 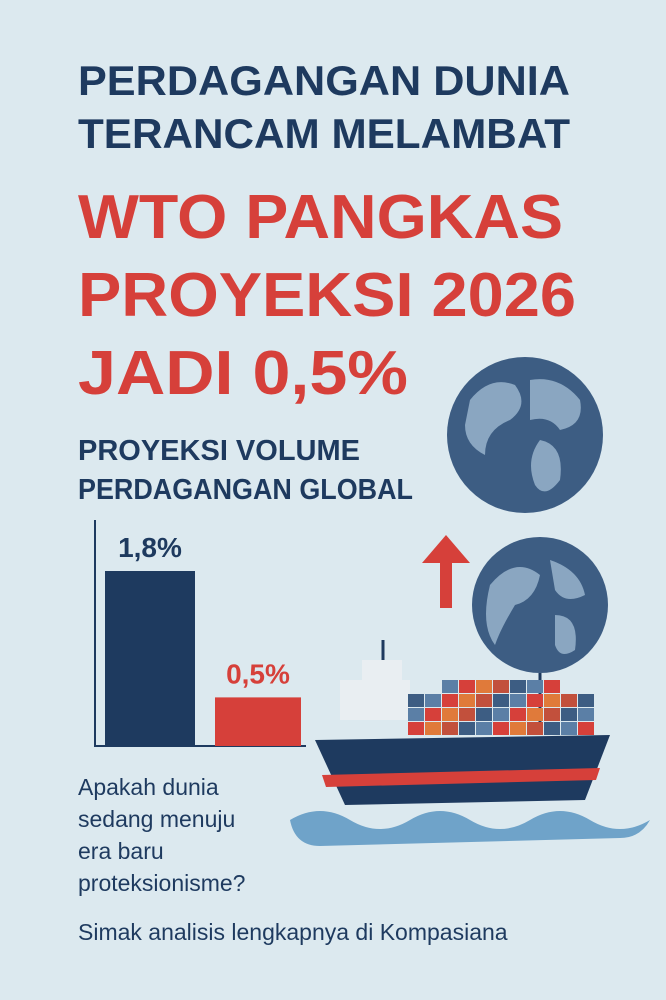 I want to click on arrow-icon, so click(x=446, y=571).